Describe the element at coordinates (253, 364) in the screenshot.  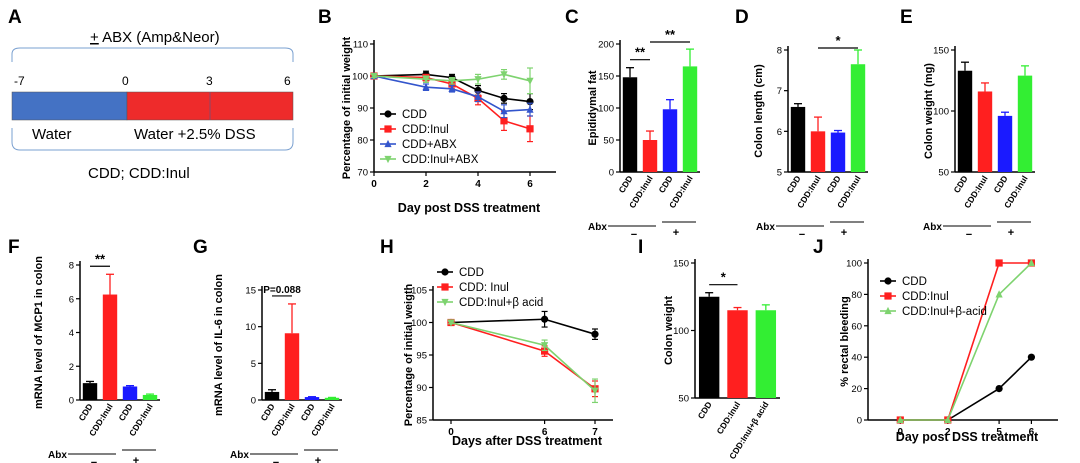
I see `y-tick-label: 5` at that location.